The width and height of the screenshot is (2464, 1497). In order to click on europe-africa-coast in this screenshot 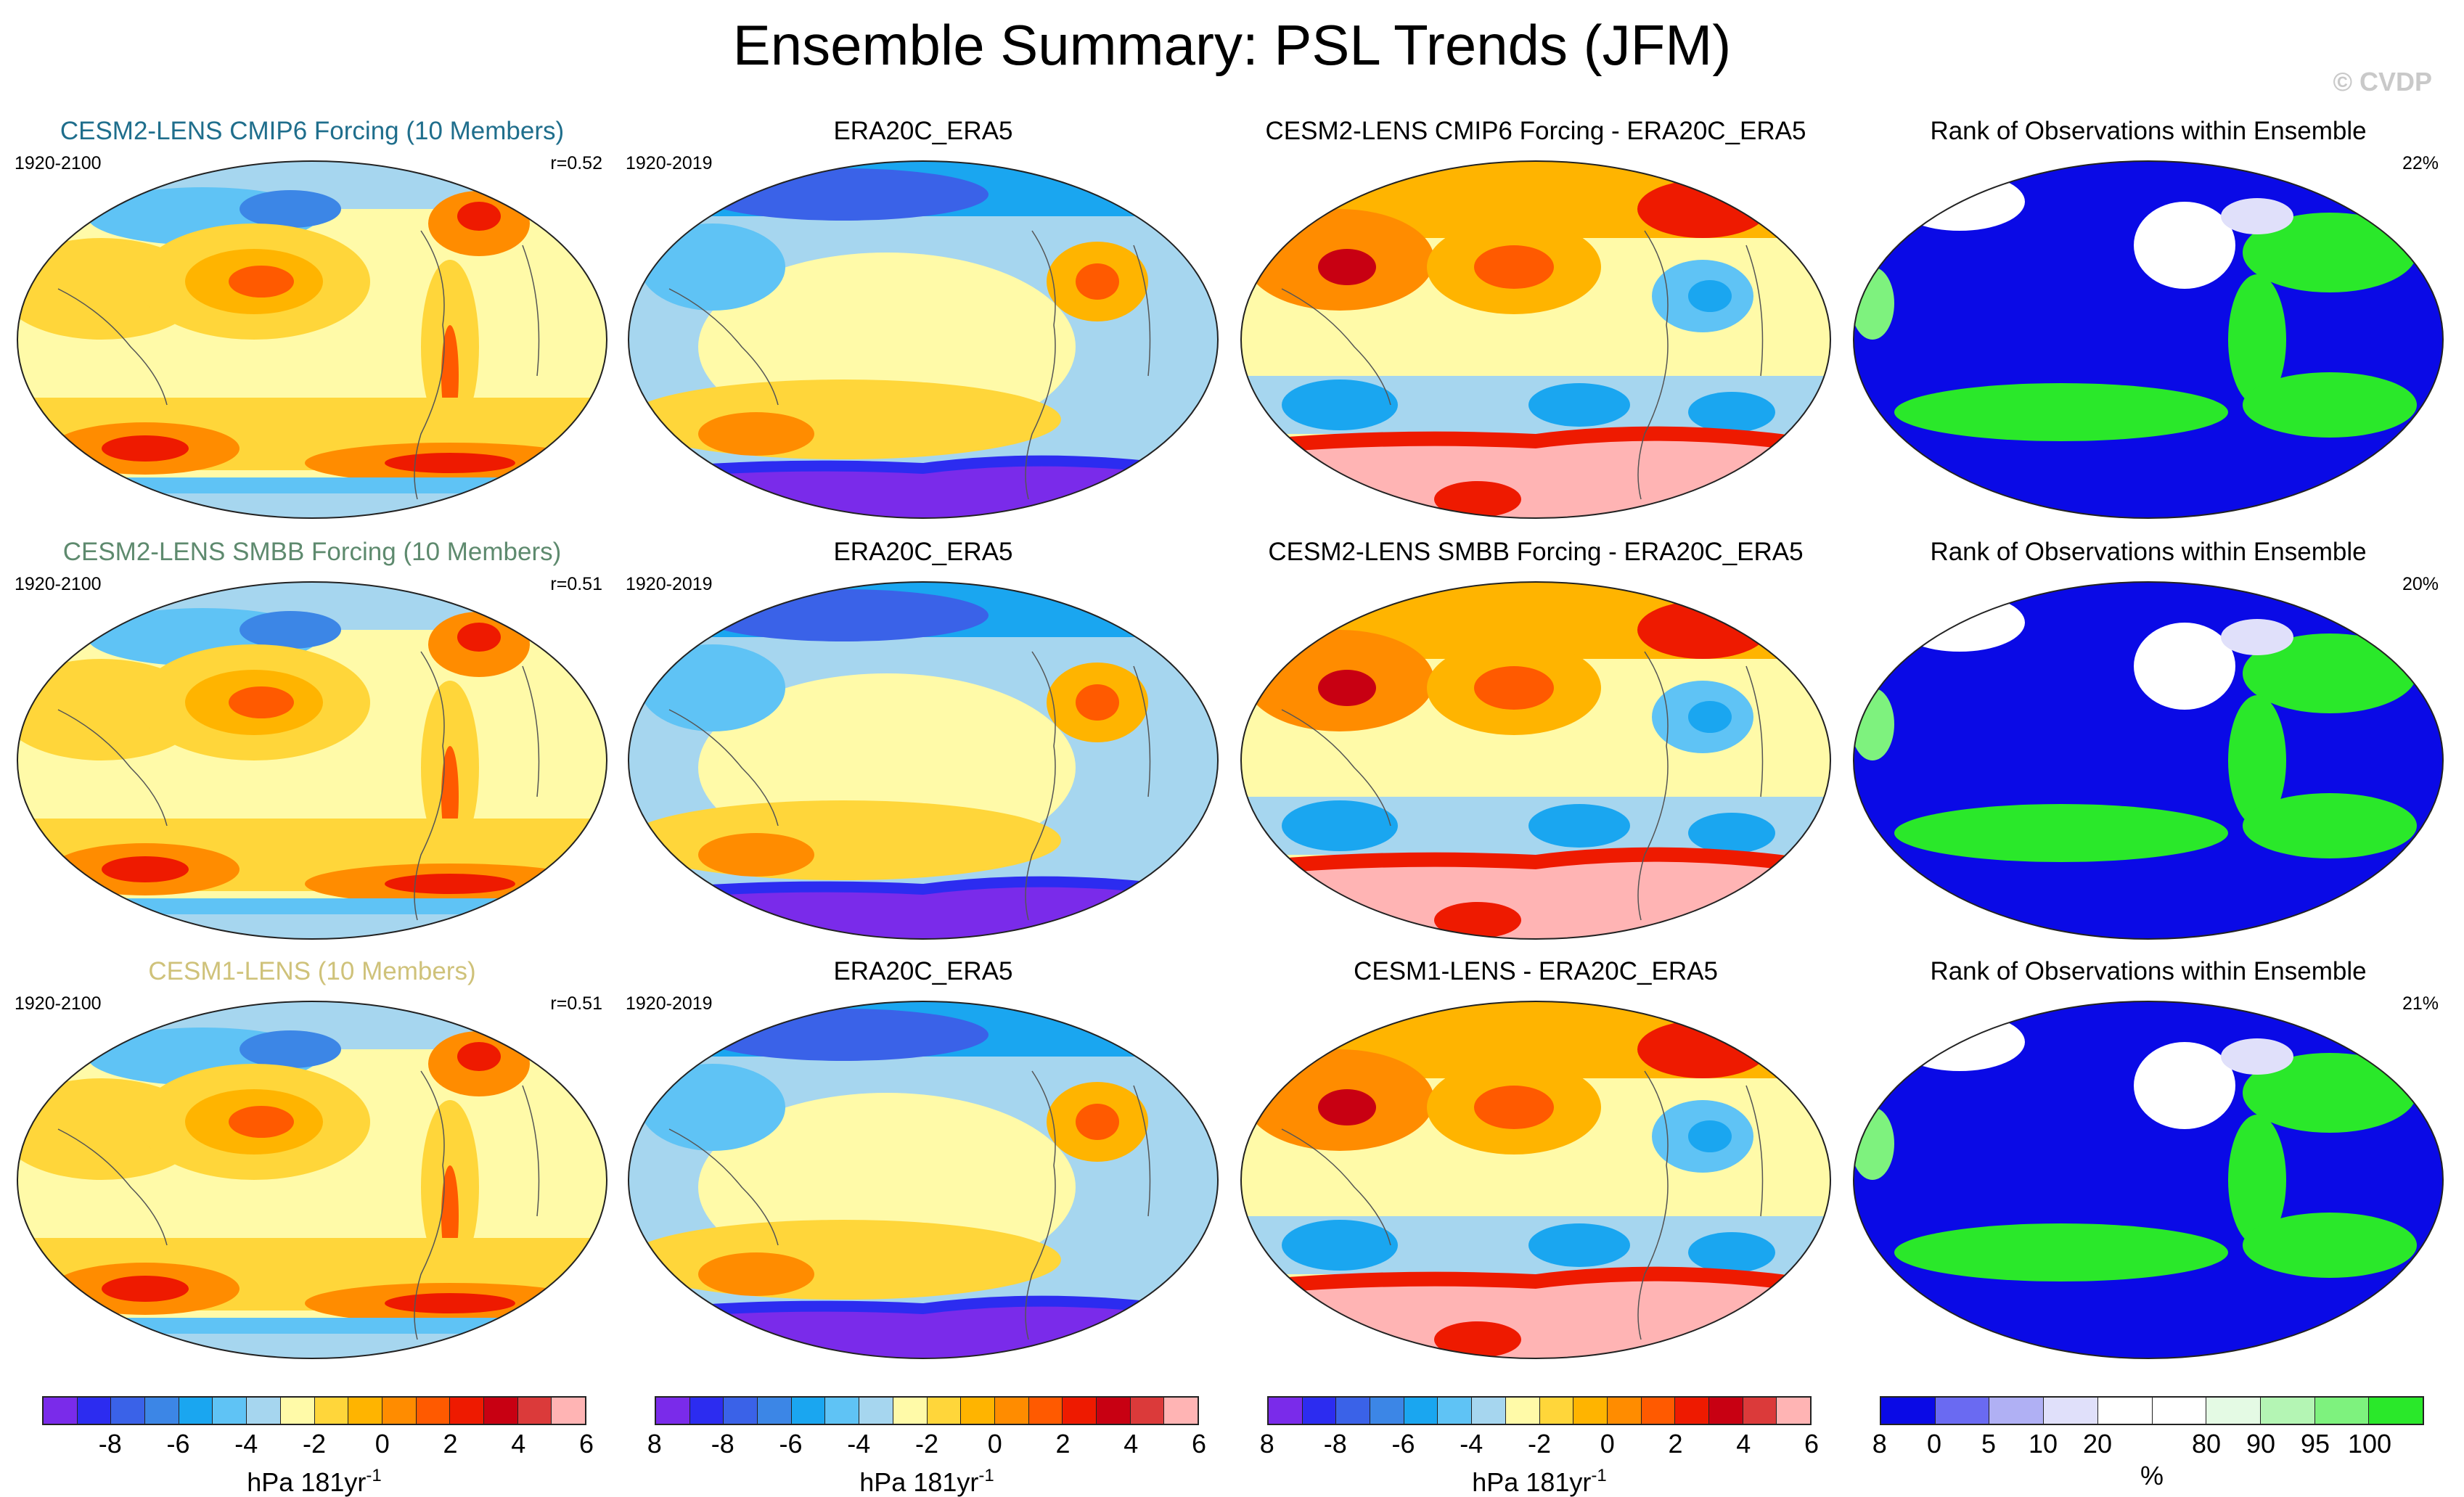, I will do `click(1142, 1151)`.